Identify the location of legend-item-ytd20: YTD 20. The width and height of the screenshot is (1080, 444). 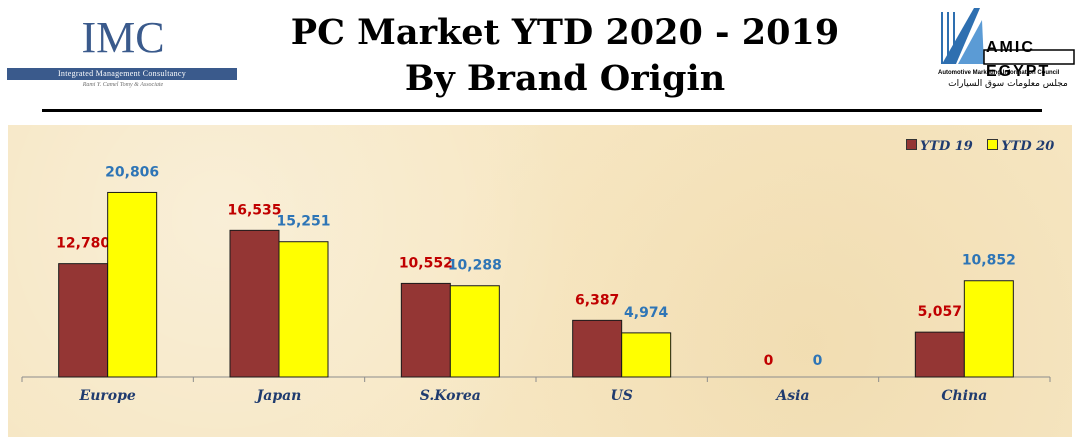
(1020, 146).